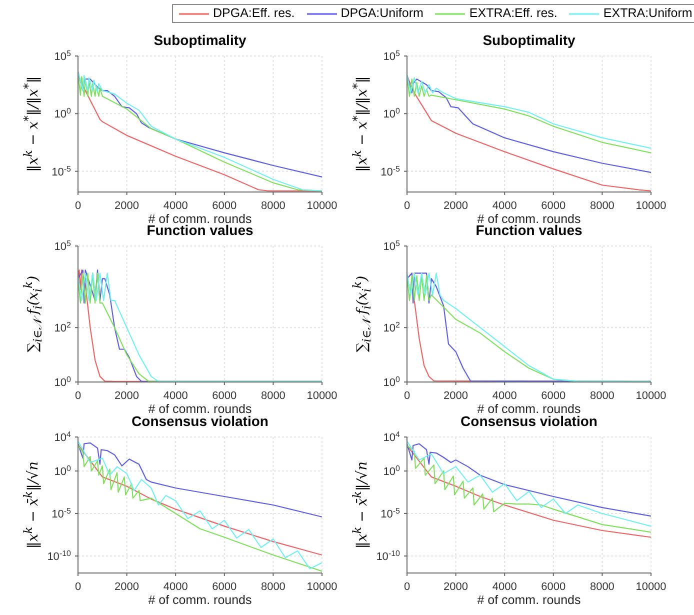  I want to click on legend-label: EXTRA:Eff. res., so click(513, 13).